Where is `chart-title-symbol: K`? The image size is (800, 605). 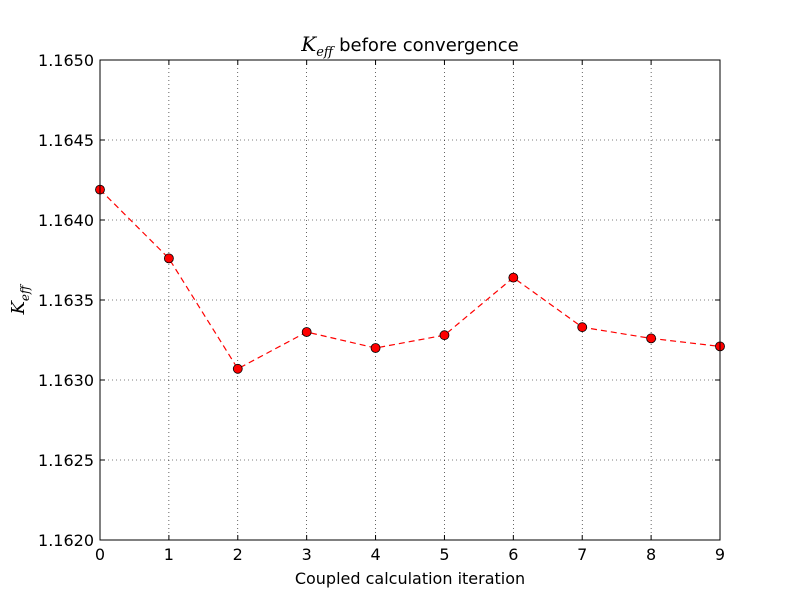 chart-title-symbol: K is located at coordinates (308, 44).